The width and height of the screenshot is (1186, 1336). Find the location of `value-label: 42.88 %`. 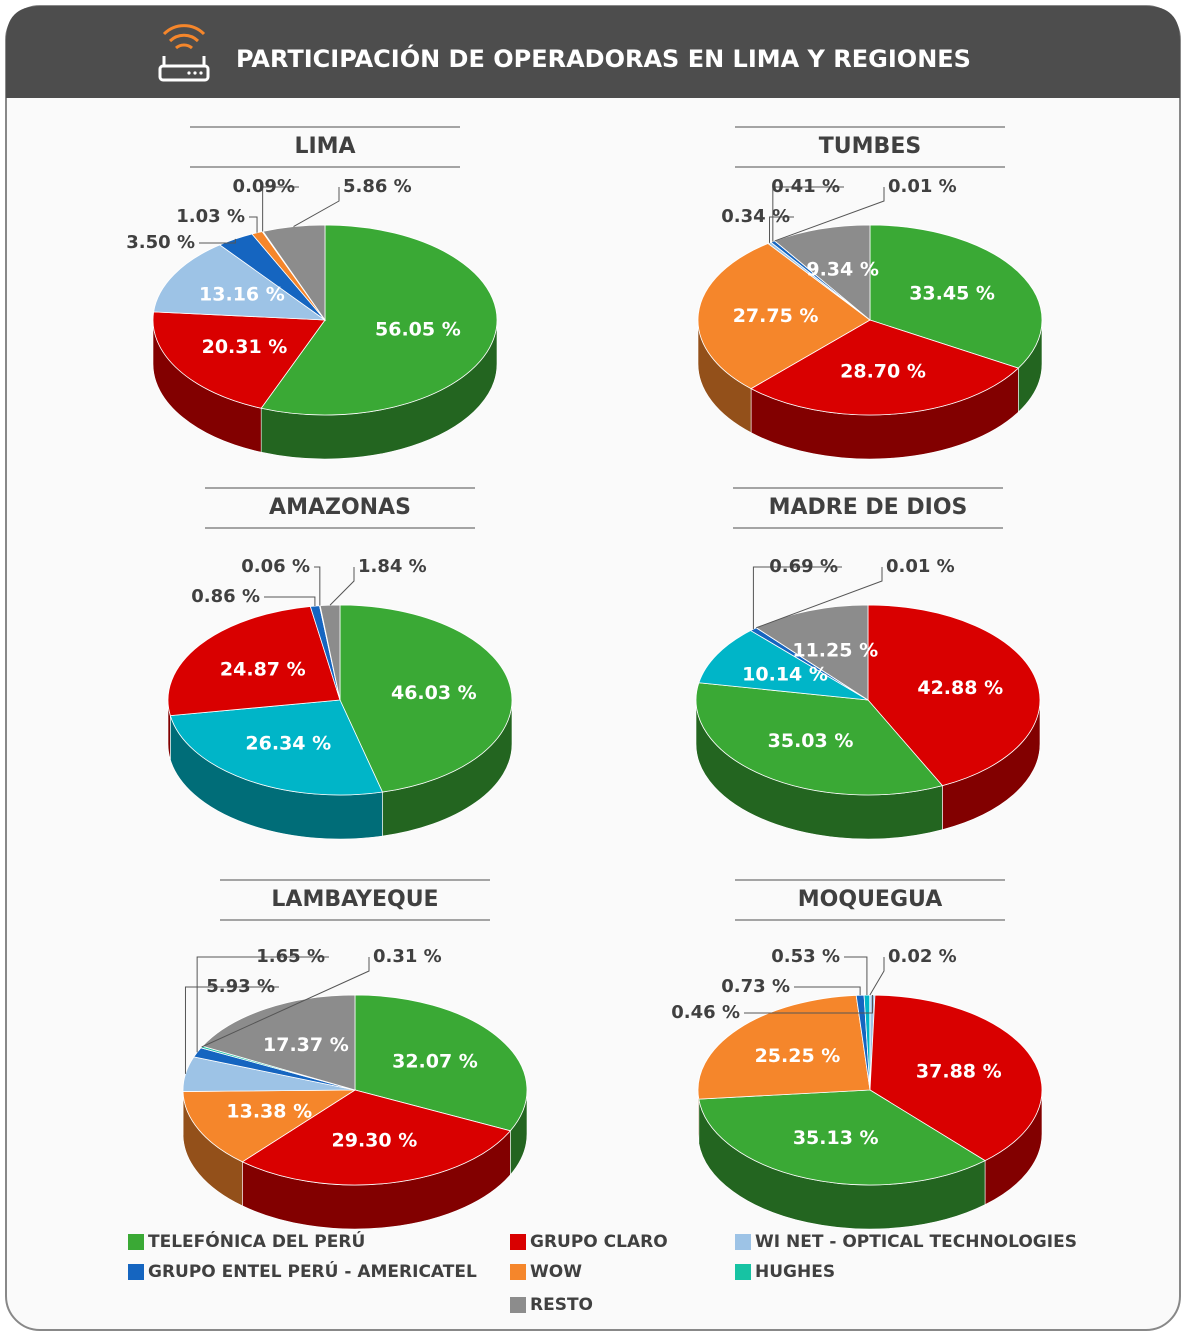

value-label: 42.88 % is located at coordinates (960, 688).